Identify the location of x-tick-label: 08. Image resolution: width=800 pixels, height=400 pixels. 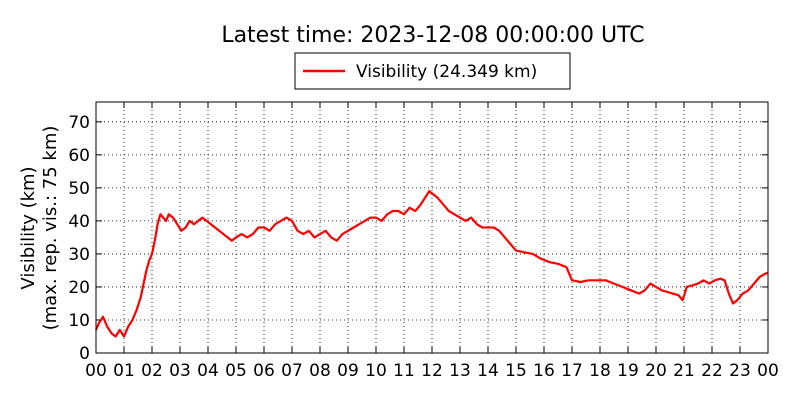
(320, 371).